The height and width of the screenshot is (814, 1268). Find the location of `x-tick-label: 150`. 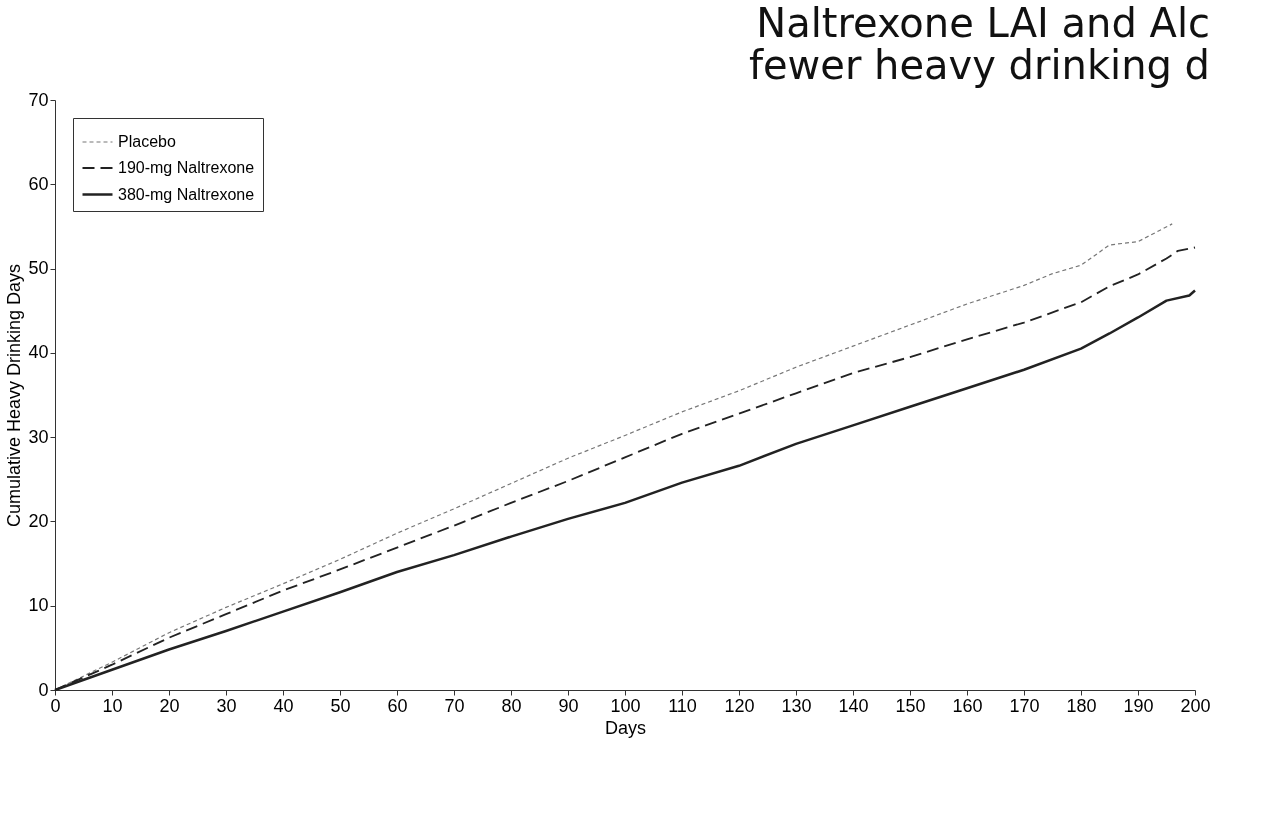

x-tick-label: 150 is located at coordinates (910, 705).